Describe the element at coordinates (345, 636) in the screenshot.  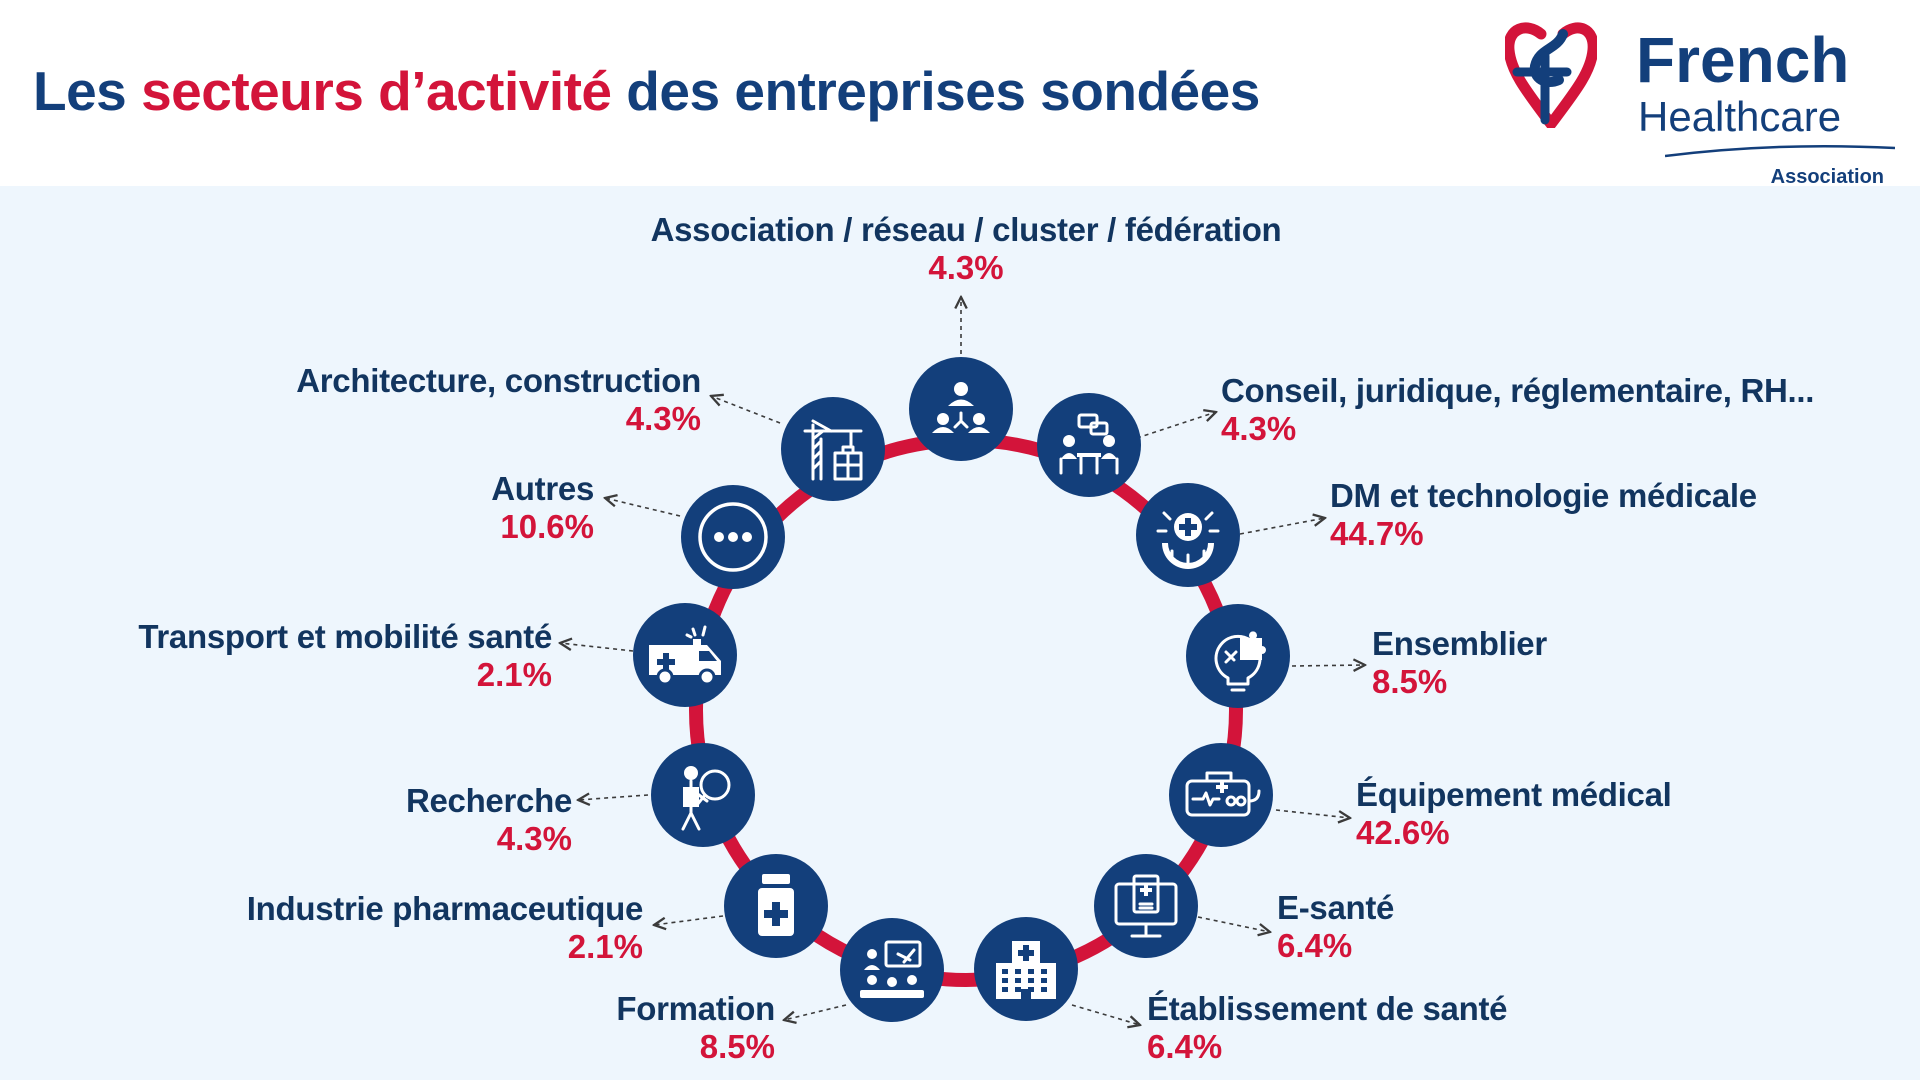
I see `sector-name: Transport et mobilité santé` at that location.